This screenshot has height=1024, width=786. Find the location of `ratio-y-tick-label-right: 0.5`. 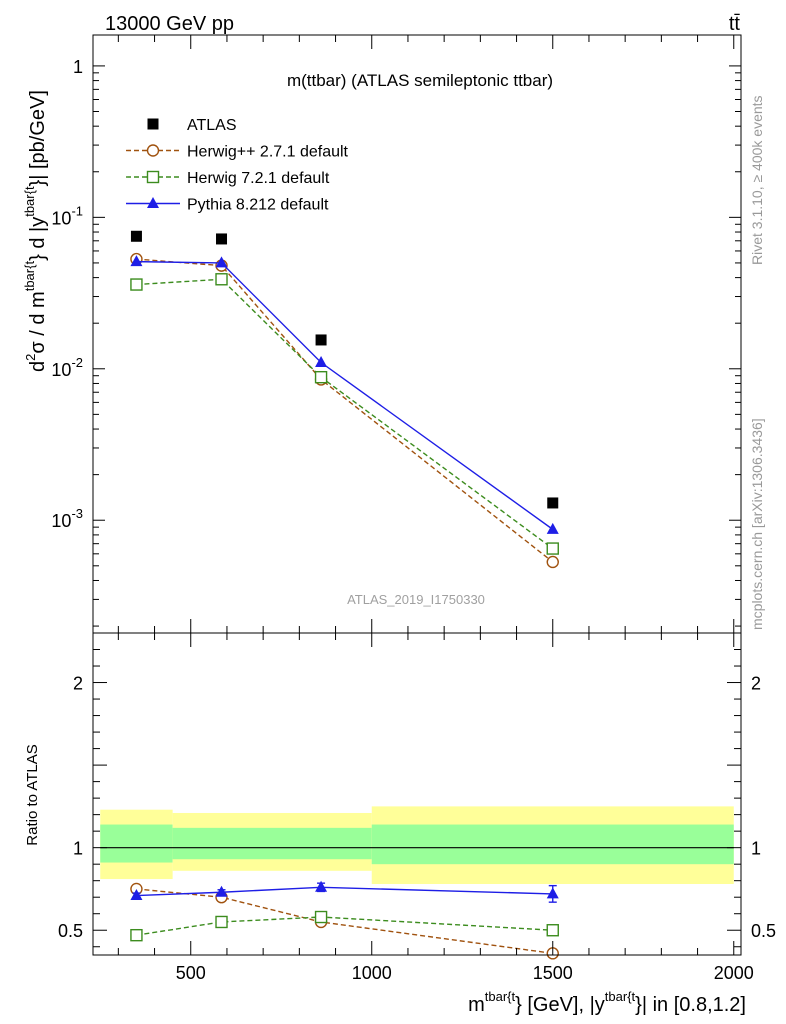

ratio-y-tick-label-right: 0.5 is located at coordinates (763, 931).